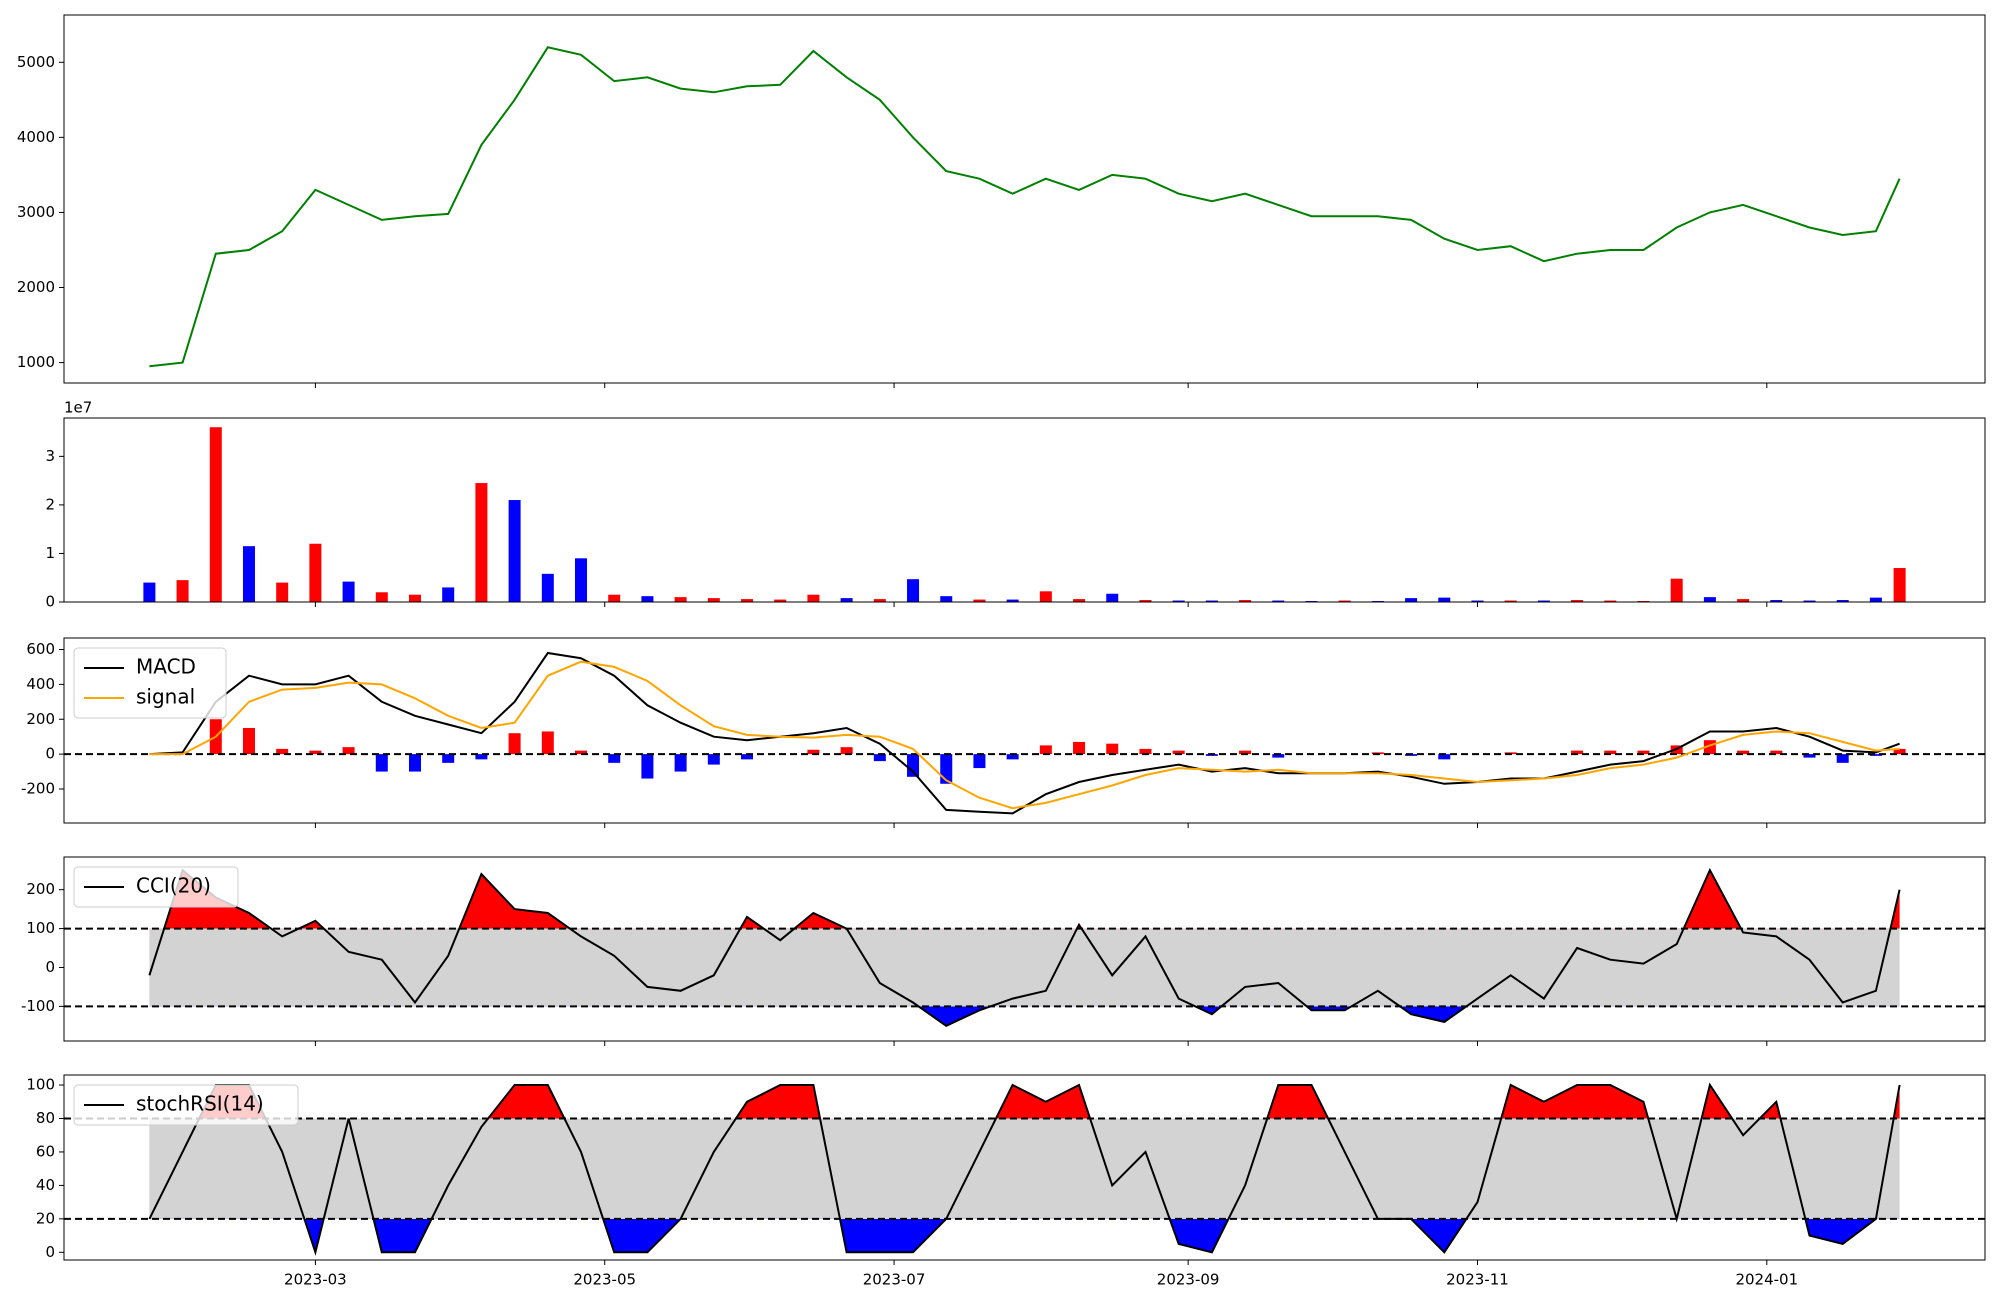 The width and height of the screenshot is (2000, 1300). I want to click on legend-box, so click(156, 887).